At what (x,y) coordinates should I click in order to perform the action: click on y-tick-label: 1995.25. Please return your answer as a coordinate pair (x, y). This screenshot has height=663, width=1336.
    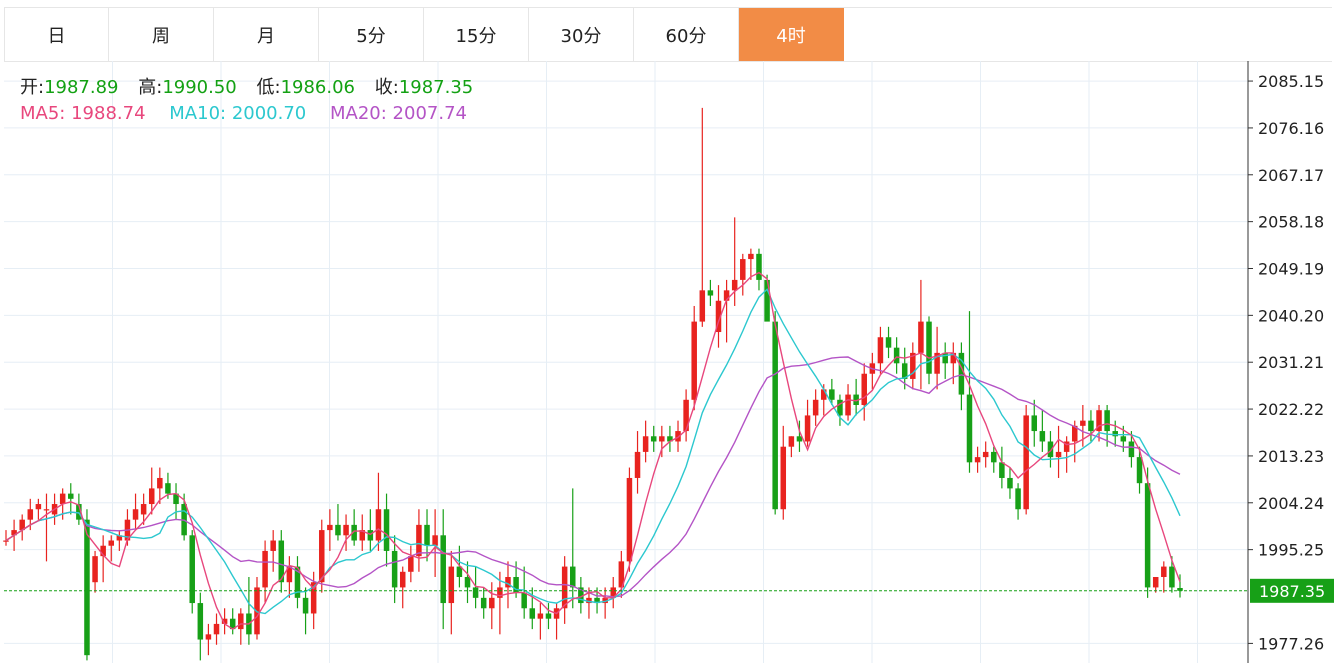
    Looking at the image, I should click on (1291, 550).